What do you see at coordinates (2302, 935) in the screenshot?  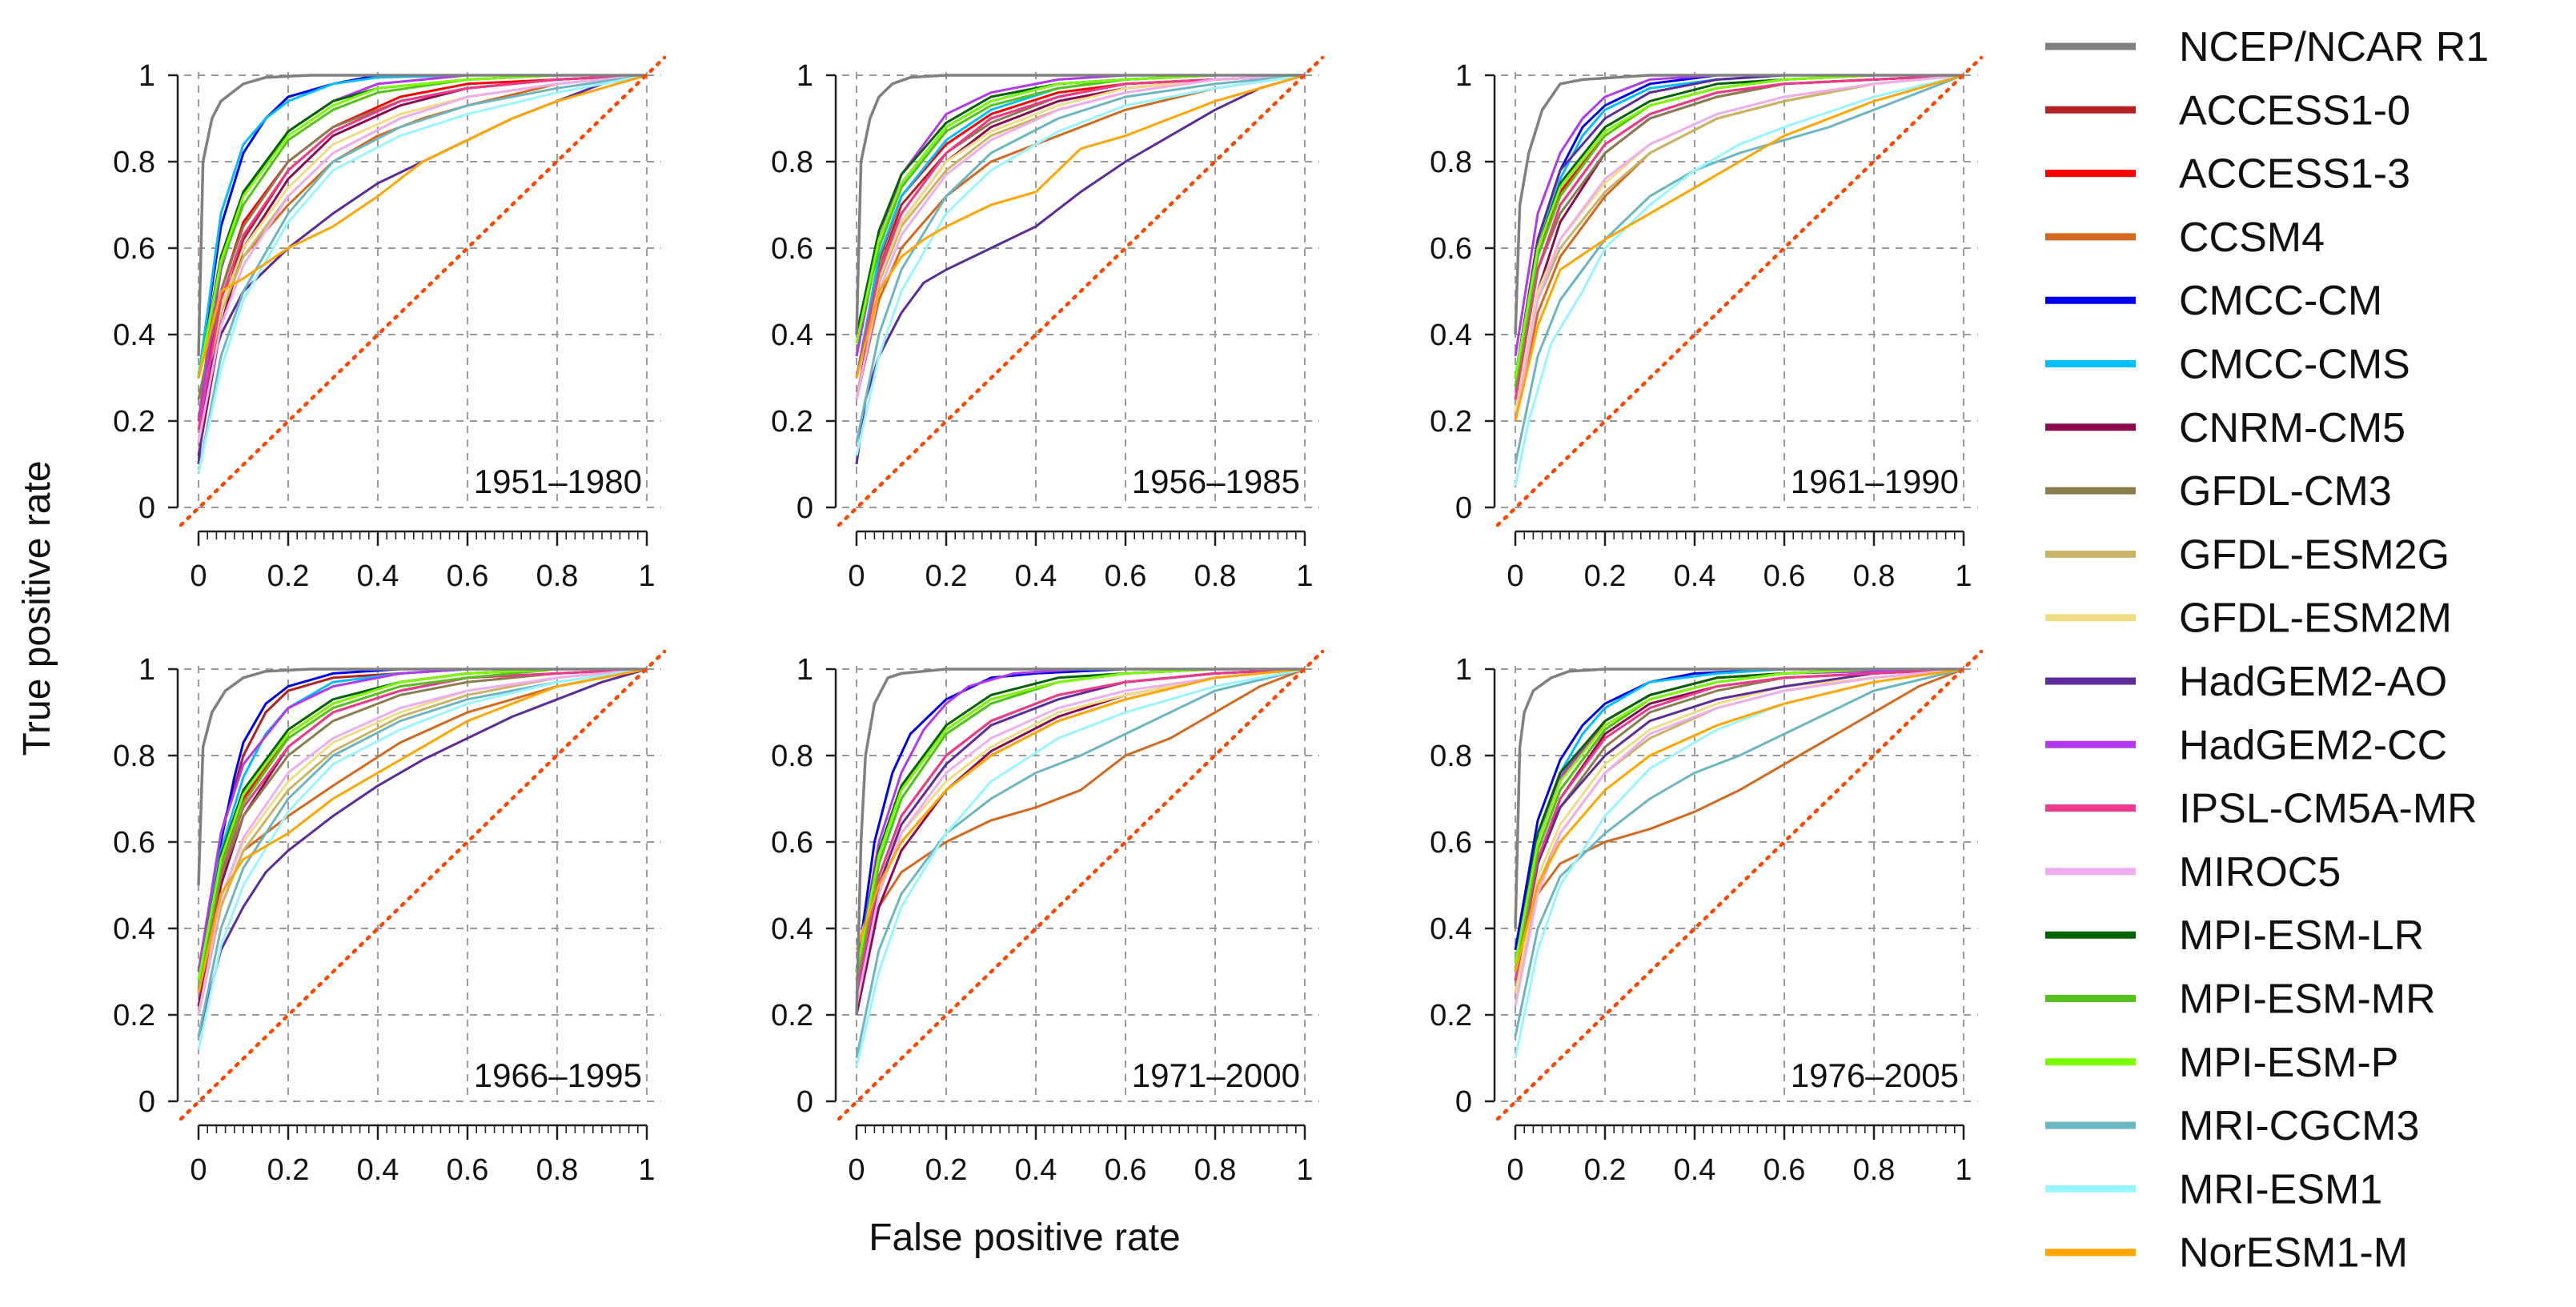 I see `legend-label: MPI-ESM-LR` at bounding box center [2302, 935].